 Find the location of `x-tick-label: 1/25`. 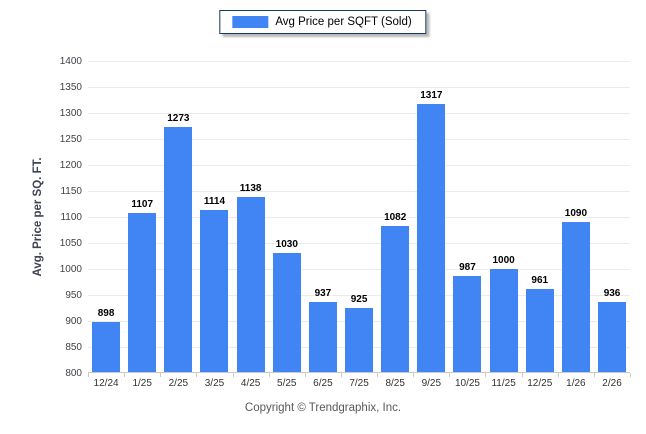

x-tick-label: 1/25 is located at coordinates (142, 383).